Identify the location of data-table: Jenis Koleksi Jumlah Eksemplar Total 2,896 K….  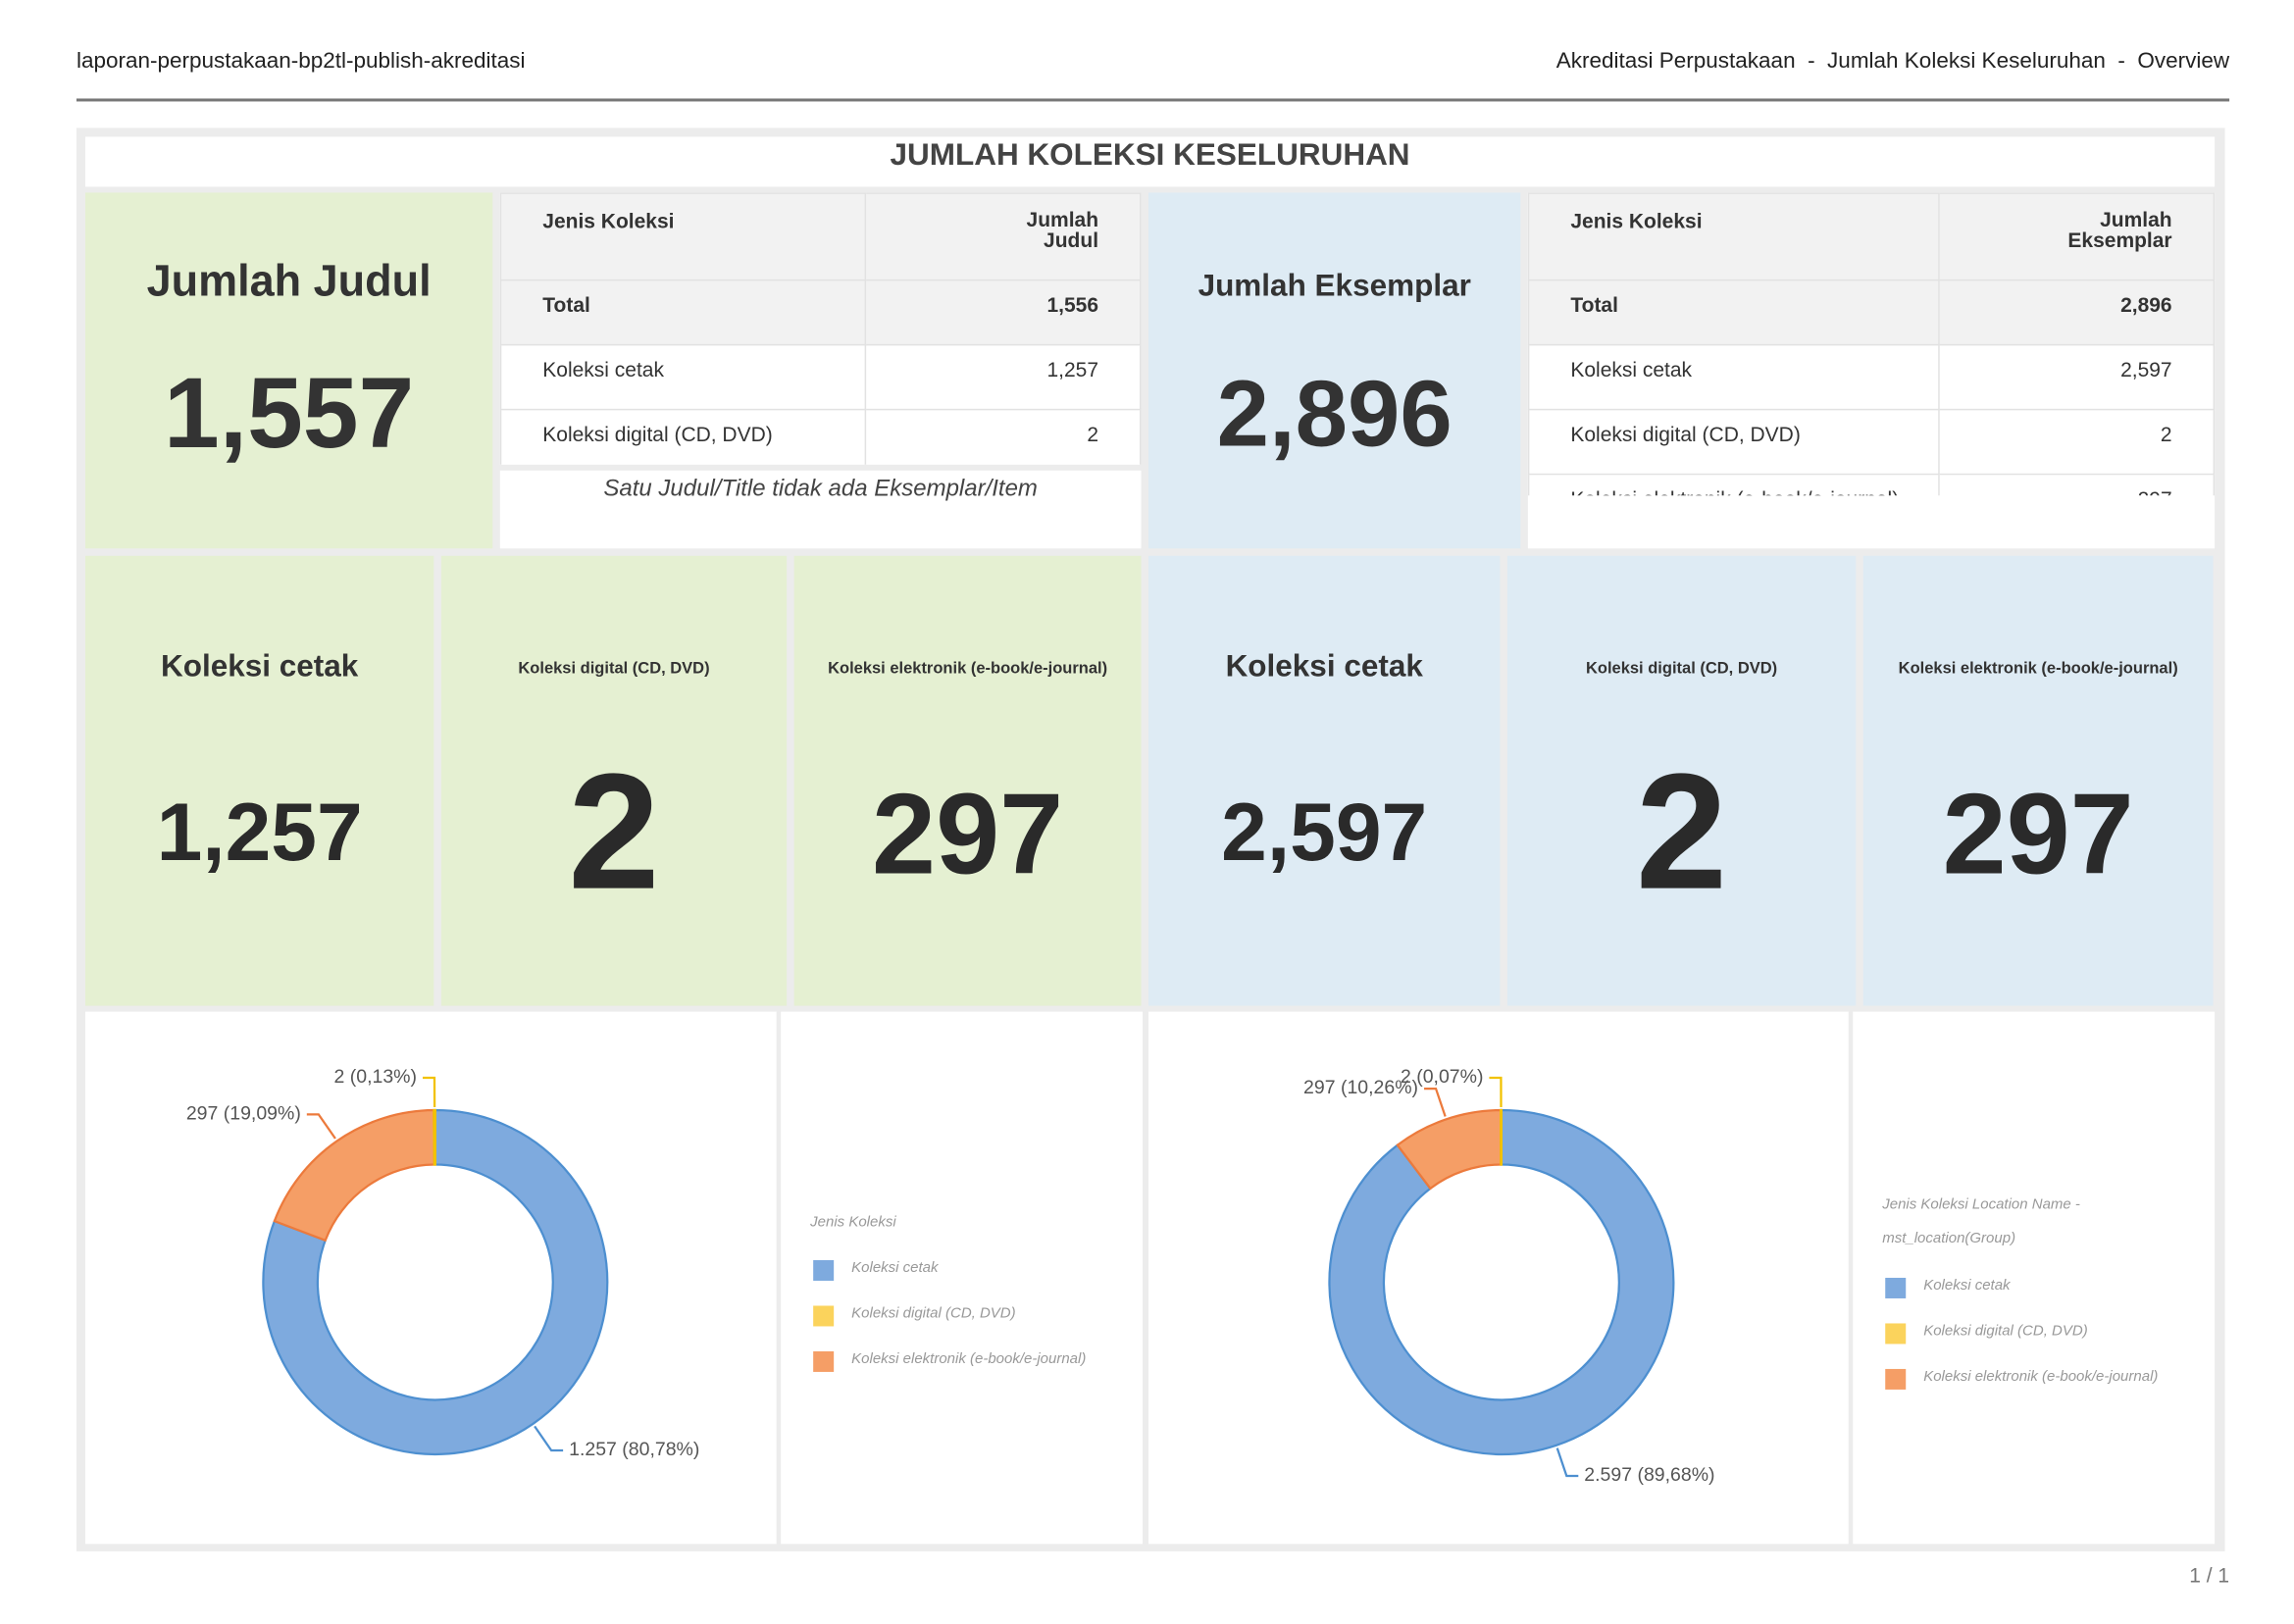
(1871, 344).